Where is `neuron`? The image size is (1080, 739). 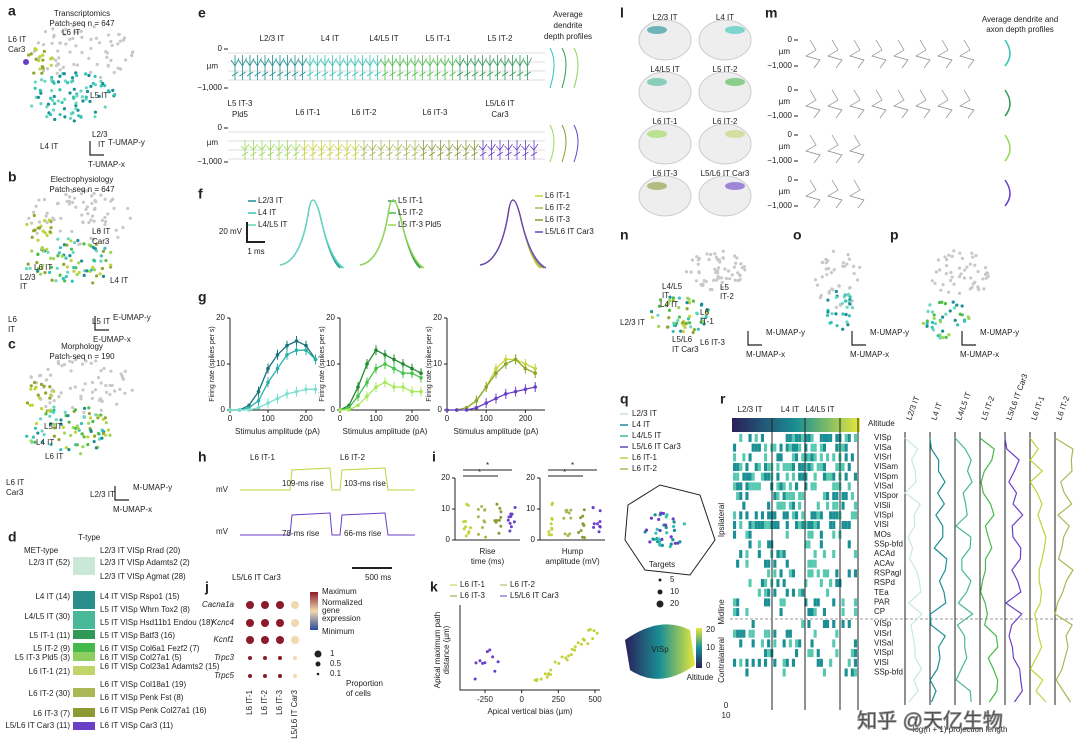 neuron is located at coordinates (534, 150).